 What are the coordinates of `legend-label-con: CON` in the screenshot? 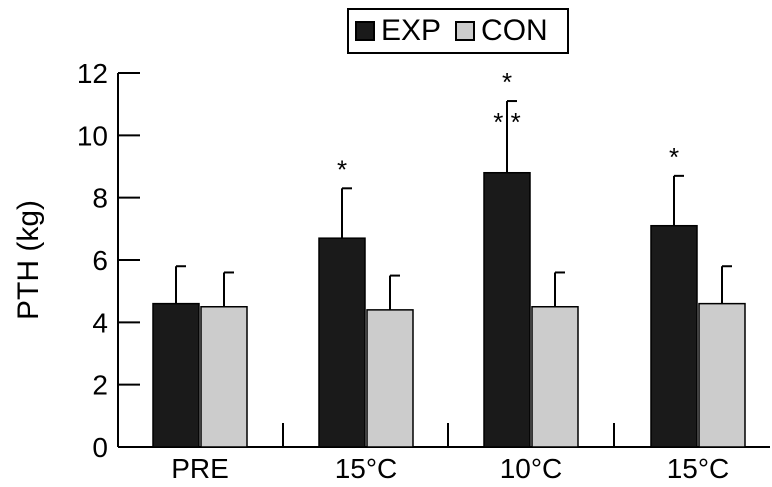 It's located at (514, 30).